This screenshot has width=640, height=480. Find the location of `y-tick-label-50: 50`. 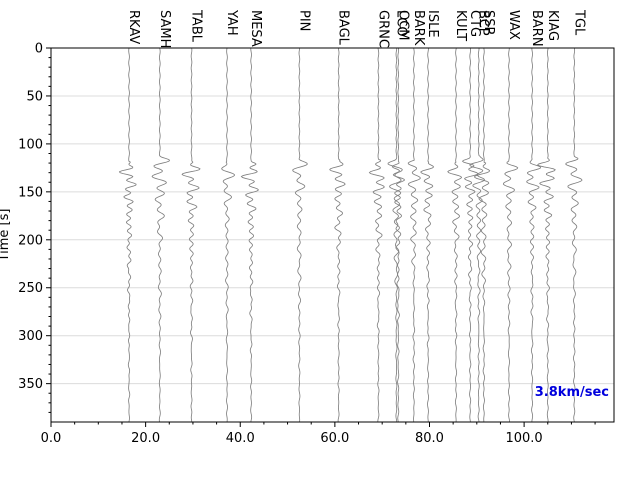

y-tick-label-50: 50 is located at coordinates (34, 96).